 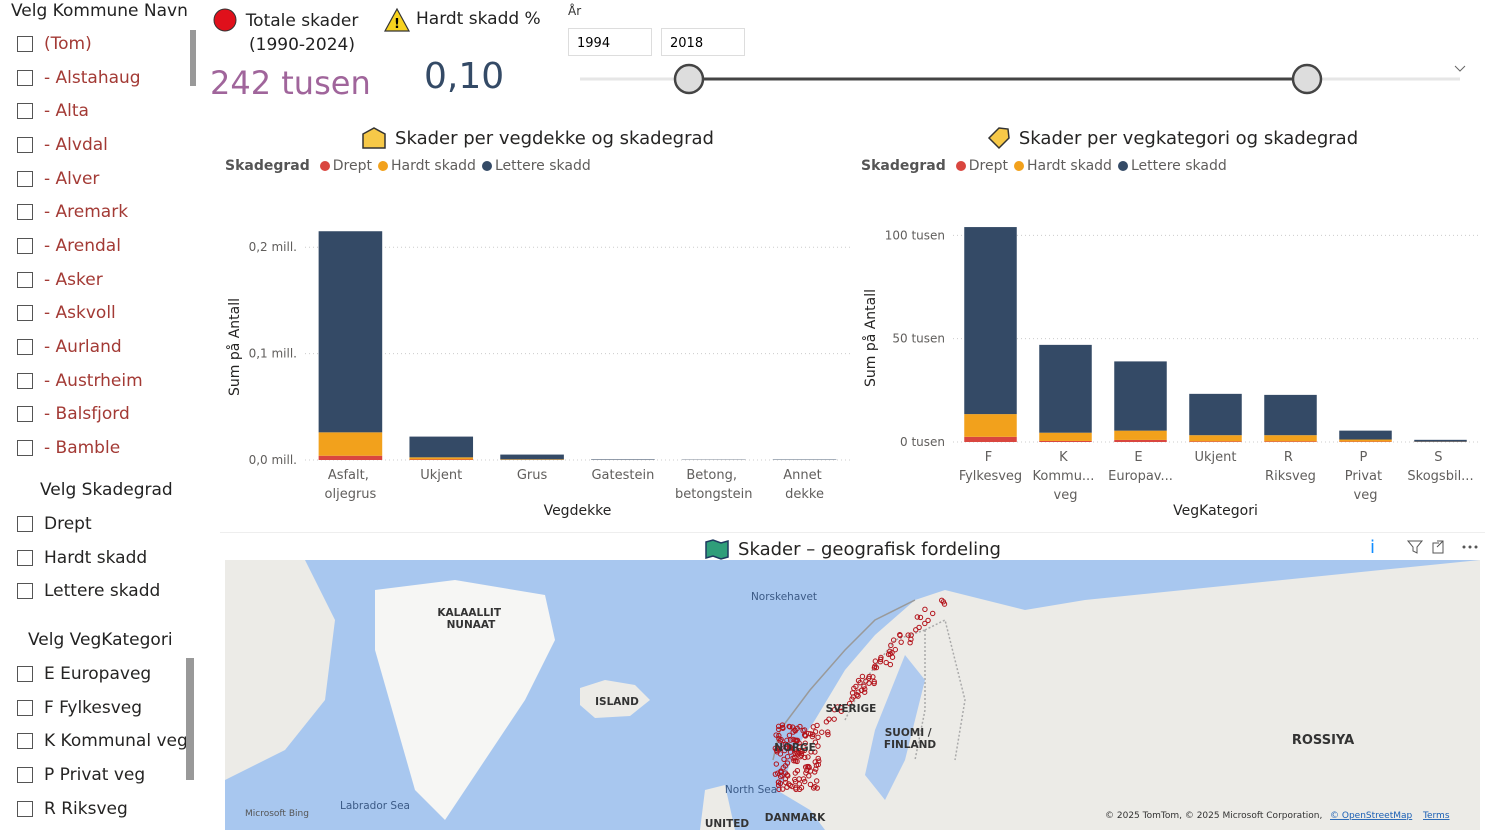 I want to click on slicer-item: - Alvdal, so click(x=80, y=145).